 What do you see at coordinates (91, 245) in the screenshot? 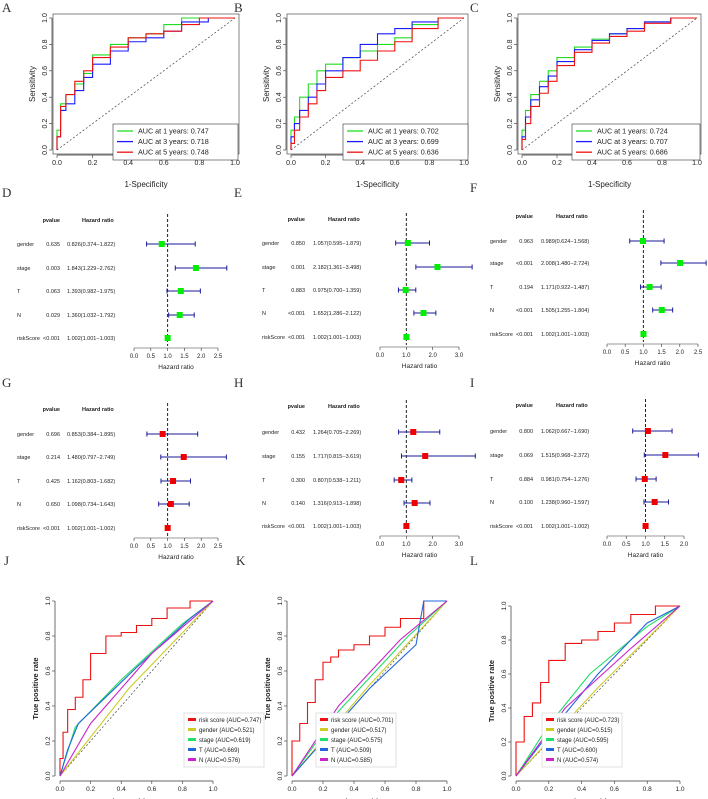
I see `hazard-ratio-text: 0.826(0.374−1.822)` at bounding box center [91, 245].